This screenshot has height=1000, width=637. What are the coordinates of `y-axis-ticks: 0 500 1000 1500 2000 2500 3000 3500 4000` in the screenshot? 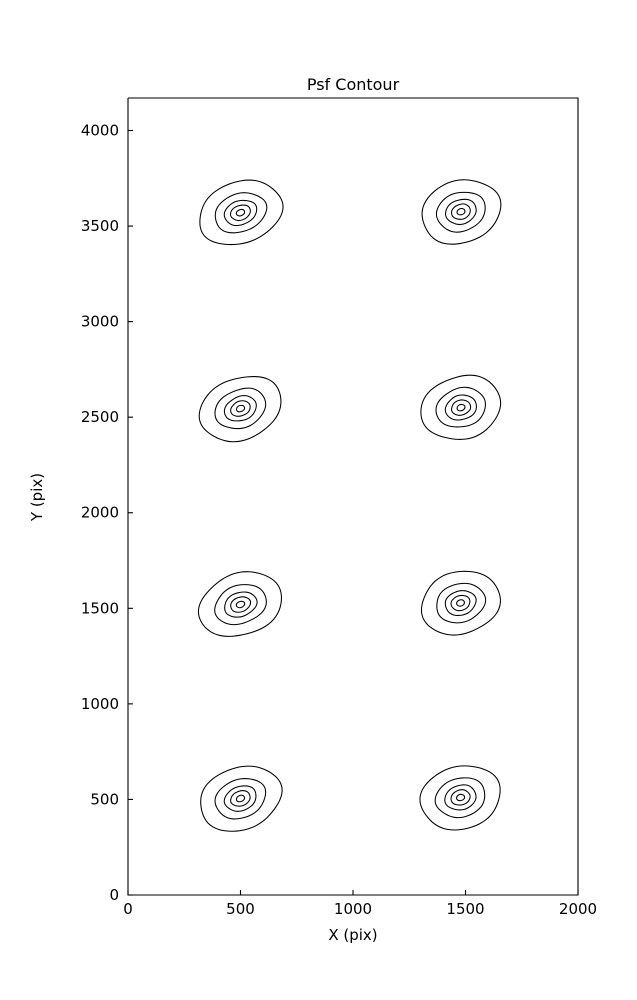 It's located at (107, 512).